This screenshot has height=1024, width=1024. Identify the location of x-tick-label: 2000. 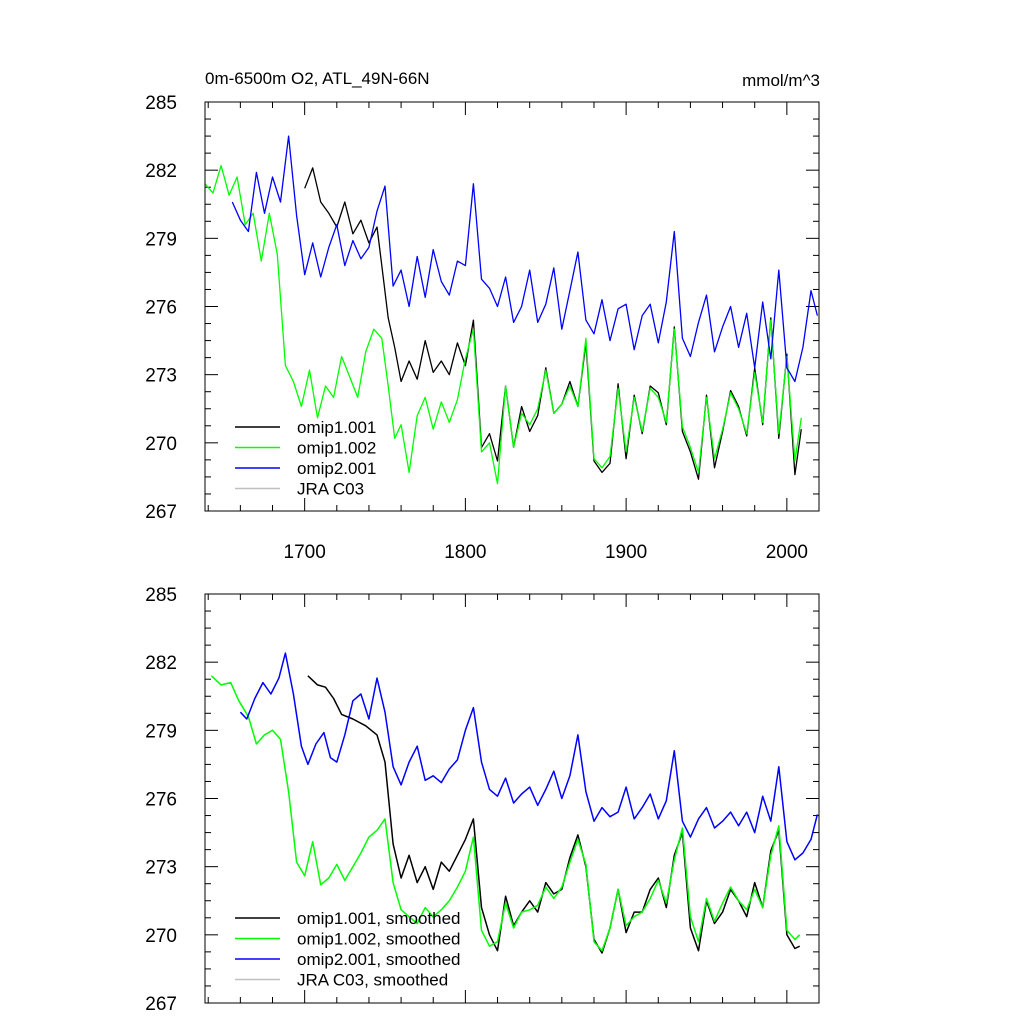
(787, 552).